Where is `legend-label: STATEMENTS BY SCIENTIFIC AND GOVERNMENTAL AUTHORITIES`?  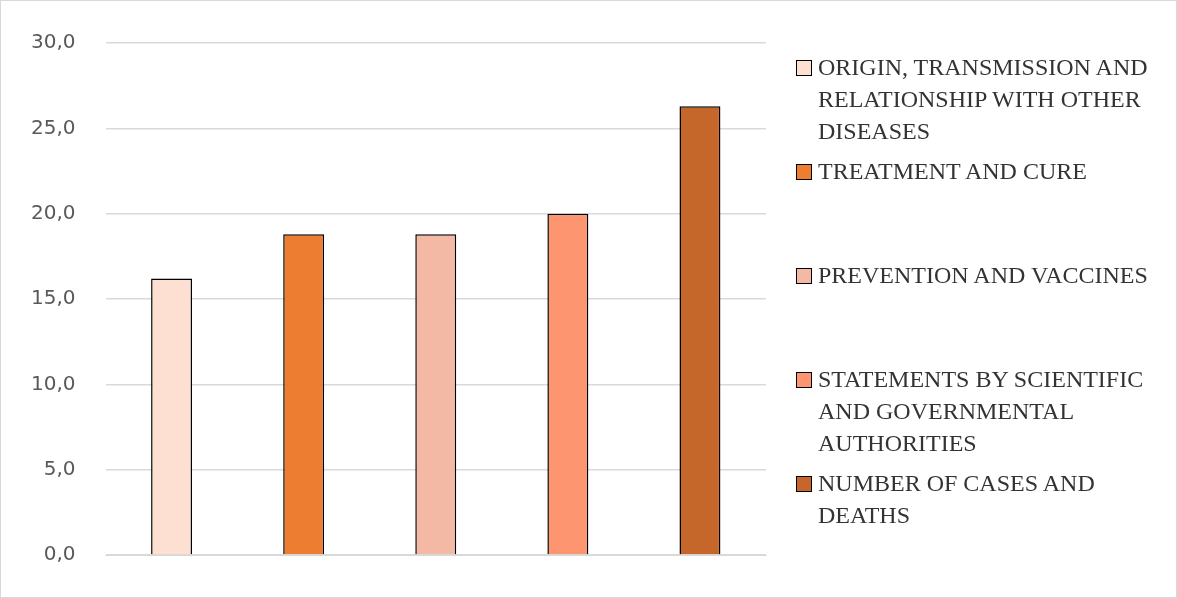 legend-label: STATEMENTS BY SCIENTIFIC AND GOVERNMENTAL AUTHORITIES is located at coordinates (981, 411).